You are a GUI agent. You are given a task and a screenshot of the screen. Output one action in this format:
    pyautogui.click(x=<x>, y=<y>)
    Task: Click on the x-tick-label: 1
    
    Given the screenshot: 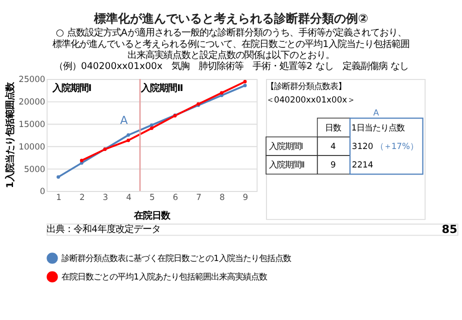 What is the action you would take?
    pyautogui.click(x=59, y=197)
    